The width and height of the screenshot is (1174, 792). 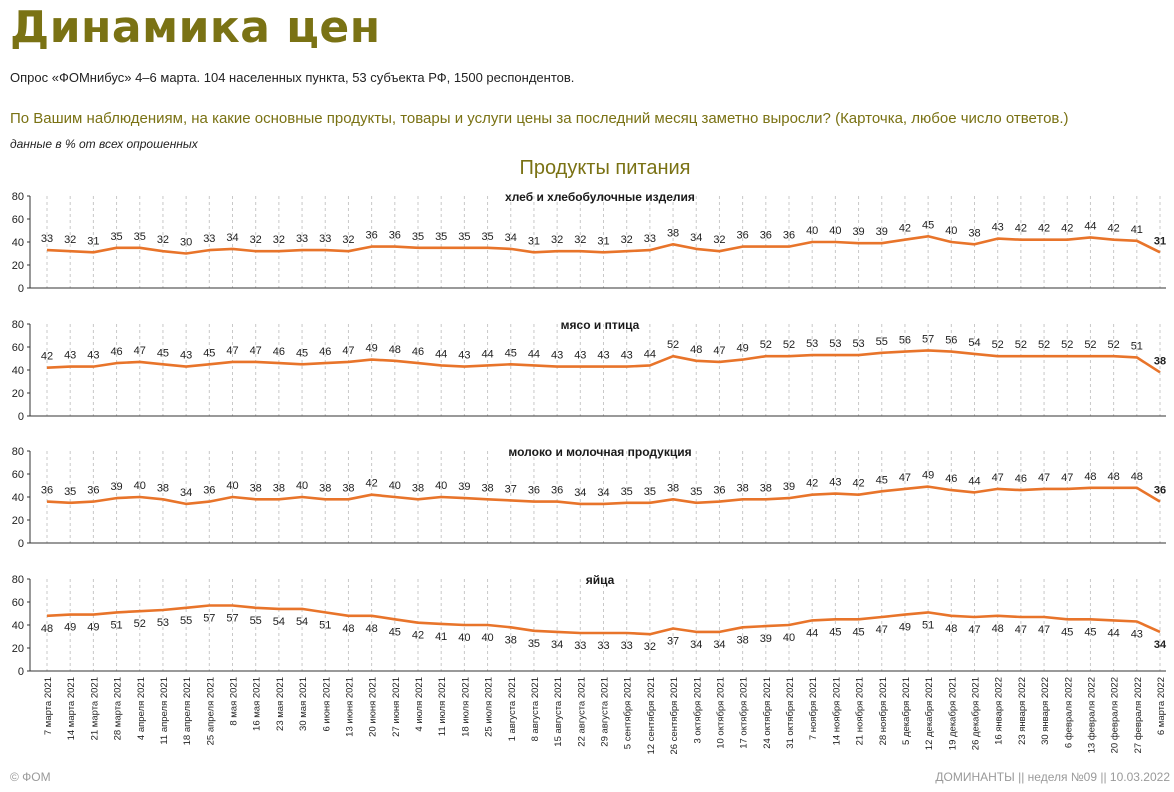 I want to click on series-line, so click(x=603, y=495).